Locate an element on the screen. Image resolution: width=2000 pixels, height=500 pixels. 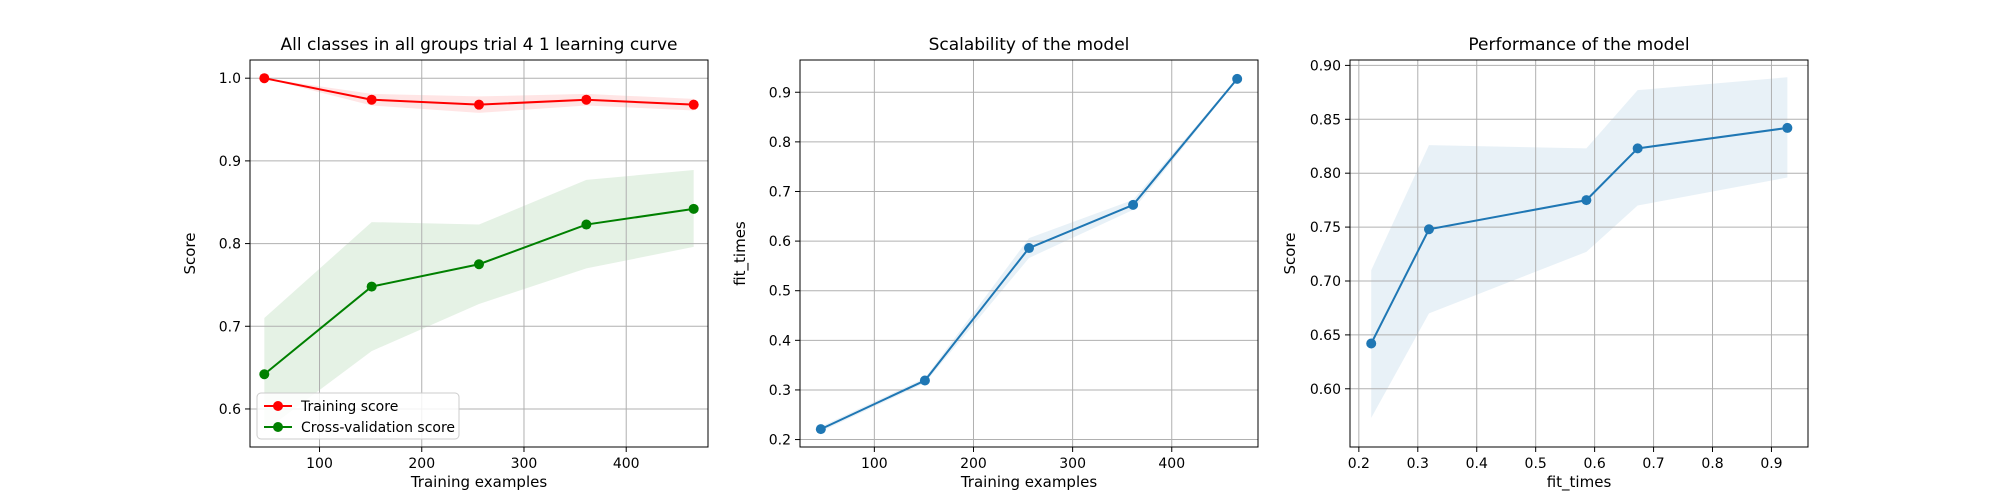
legend: Training score Cross-validation score is located at coordinates (358, 416).